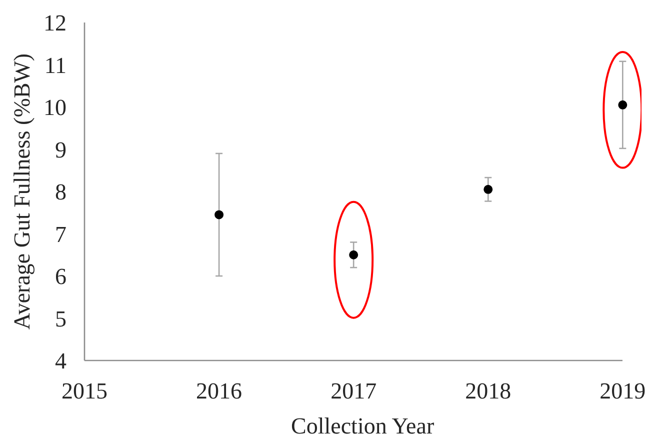 This screenshot has width=647, height=441. What do you see at coordinates (60, 234) in the screenshot?
I see `y-tick-label: 7` at bounding box center [60, 234].